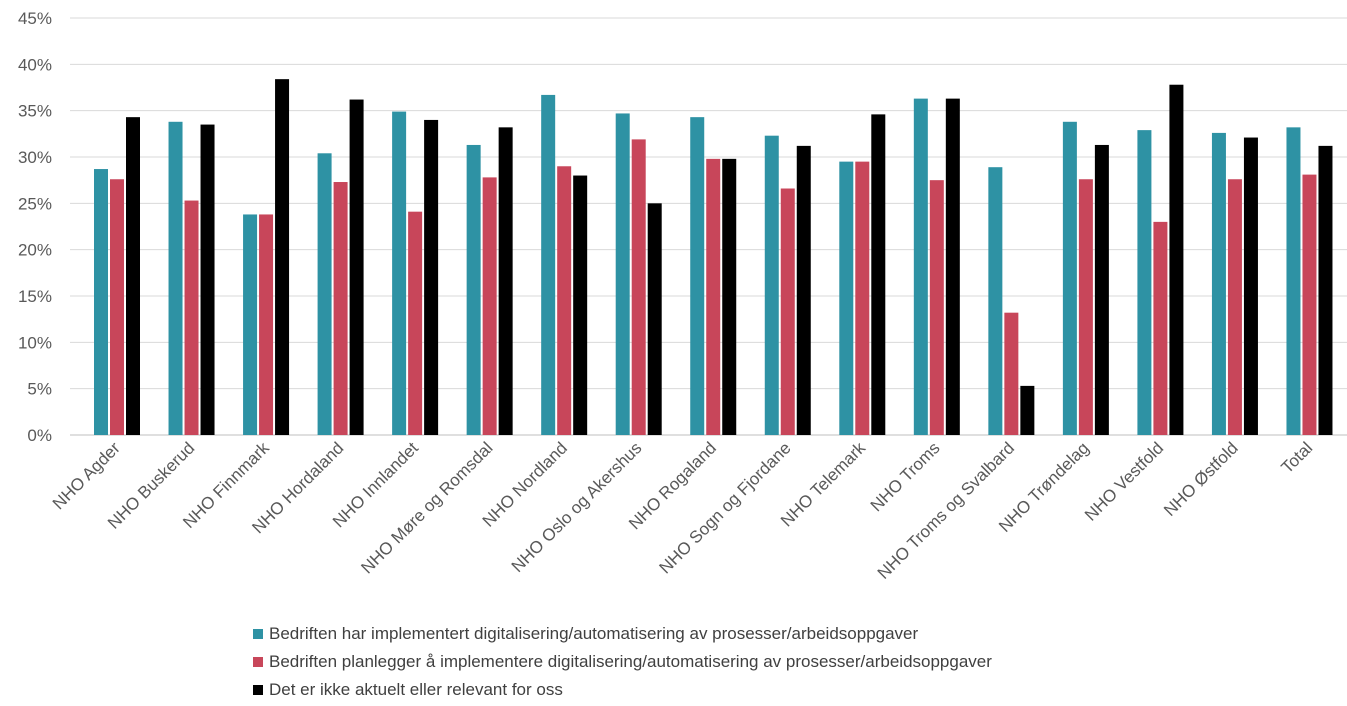 The height and width of the screenshot is (706, 1347). What do you see at coordinates (35, 203) in the screenshot?
I see `y-tick-label: 25%` at bounding box center [35, 203].